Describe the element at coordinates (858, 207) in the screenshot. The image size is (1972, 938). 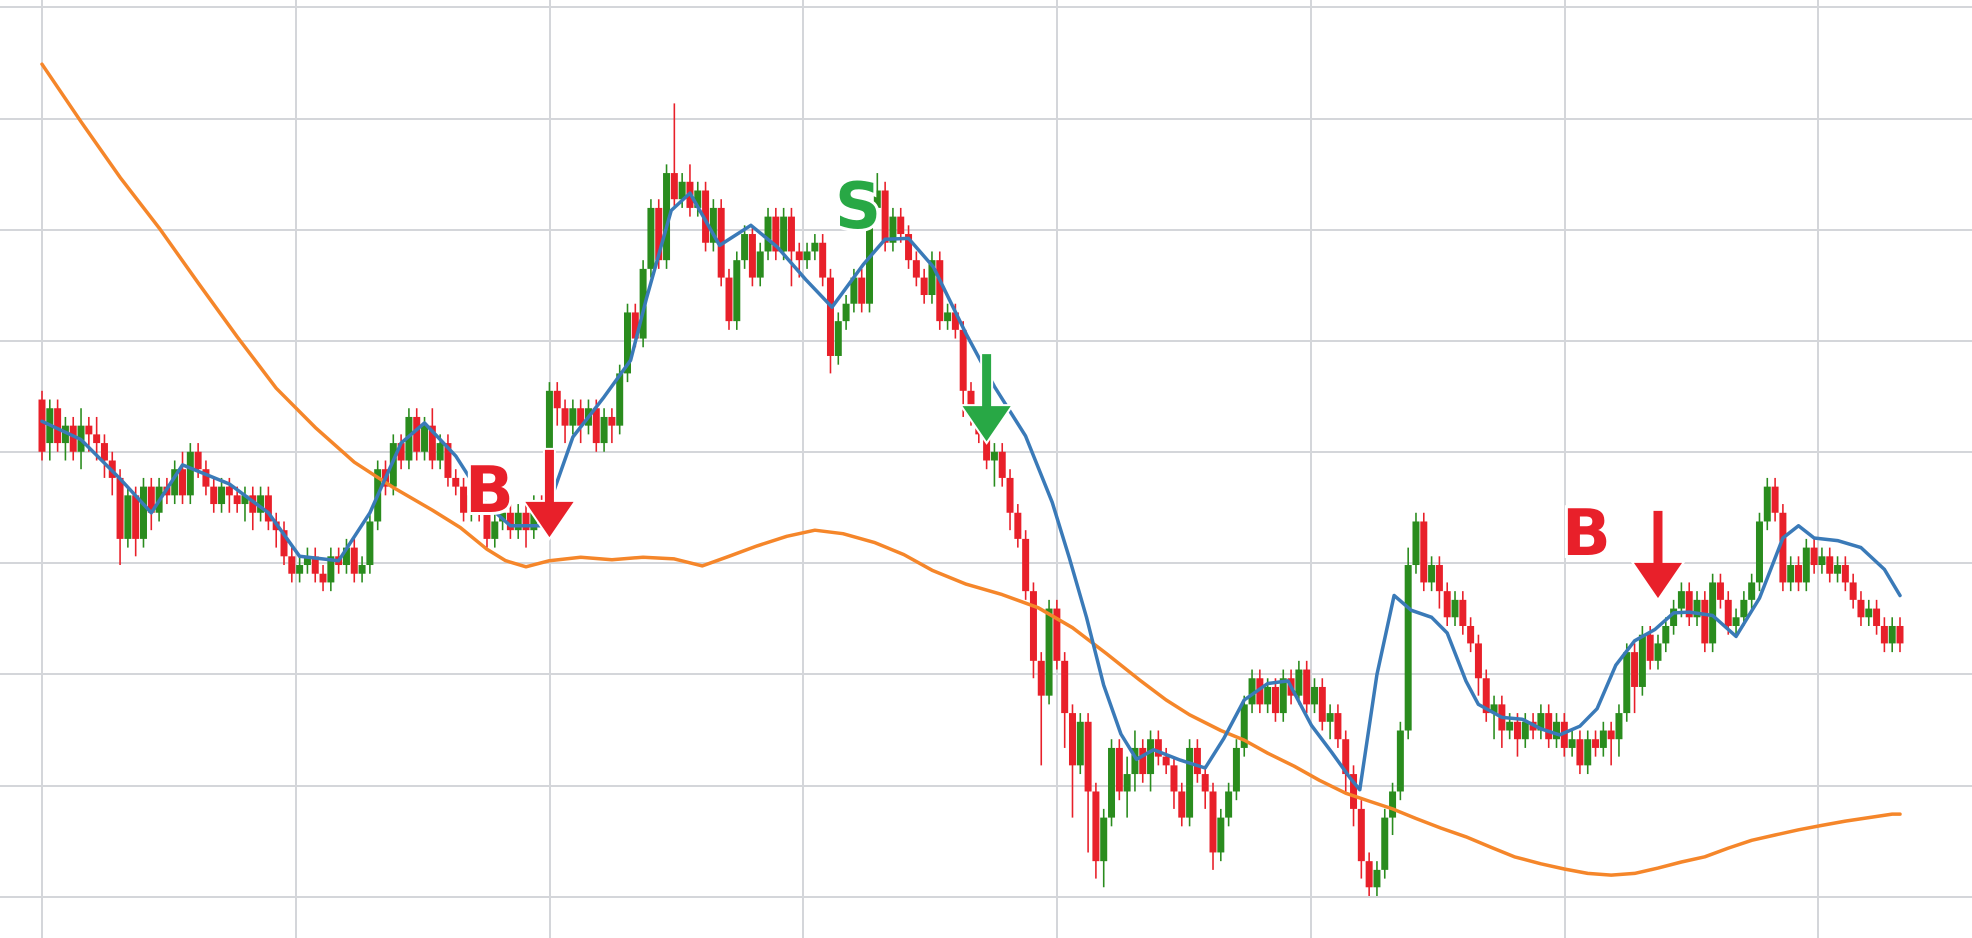
I see `sell-signal-label: S` at that location.